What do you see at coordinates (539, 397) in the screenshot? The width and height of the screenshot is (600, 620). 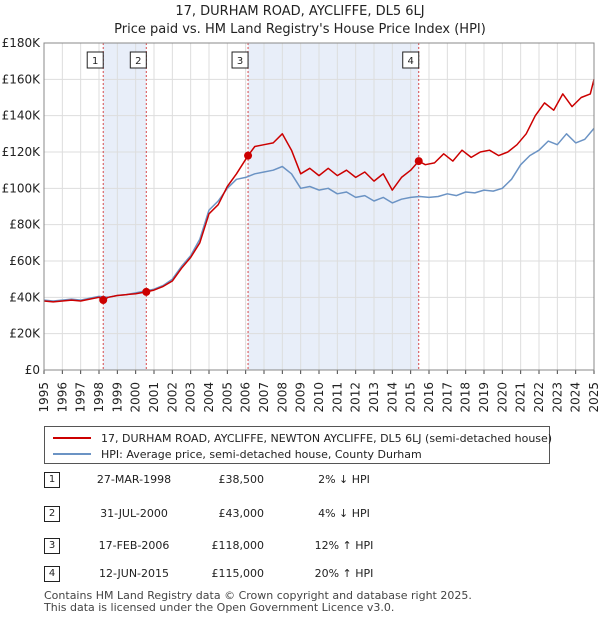 I see `x-tick-label: 2022` at bounding box center [539, 397].